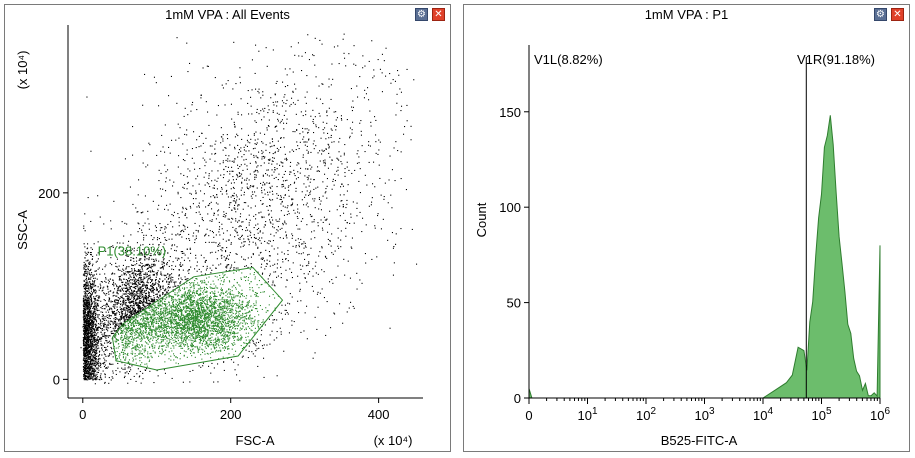  Describe the element at coordinates (421, 14) in the screenshot. I see `settings-gear-icon: ⚙` at that location.